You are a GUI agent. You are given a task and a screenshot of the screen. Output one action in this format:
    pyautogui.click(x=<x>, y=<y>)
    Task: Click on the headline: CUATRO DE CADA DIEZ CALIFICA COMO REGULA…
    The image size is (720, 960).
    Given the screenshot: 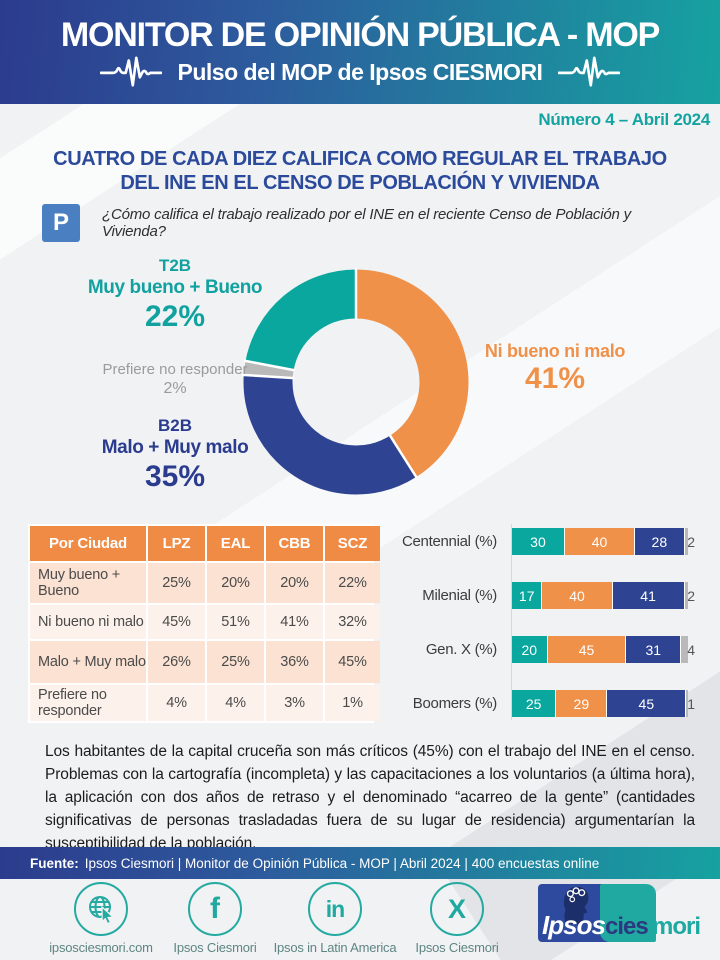 What is the action you would take?
    pyautogui.click(x=360, y=171)
    